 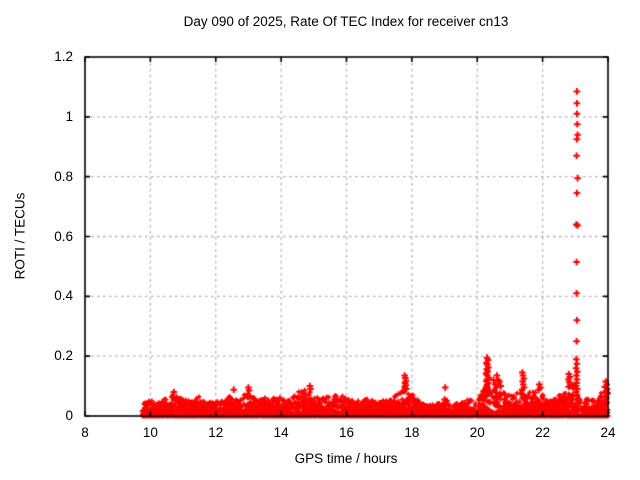 What do you see at coordinates (63, 356) in the screenshot?
I see `y-tick-label: 0.2` at bounding box center [63, 356].